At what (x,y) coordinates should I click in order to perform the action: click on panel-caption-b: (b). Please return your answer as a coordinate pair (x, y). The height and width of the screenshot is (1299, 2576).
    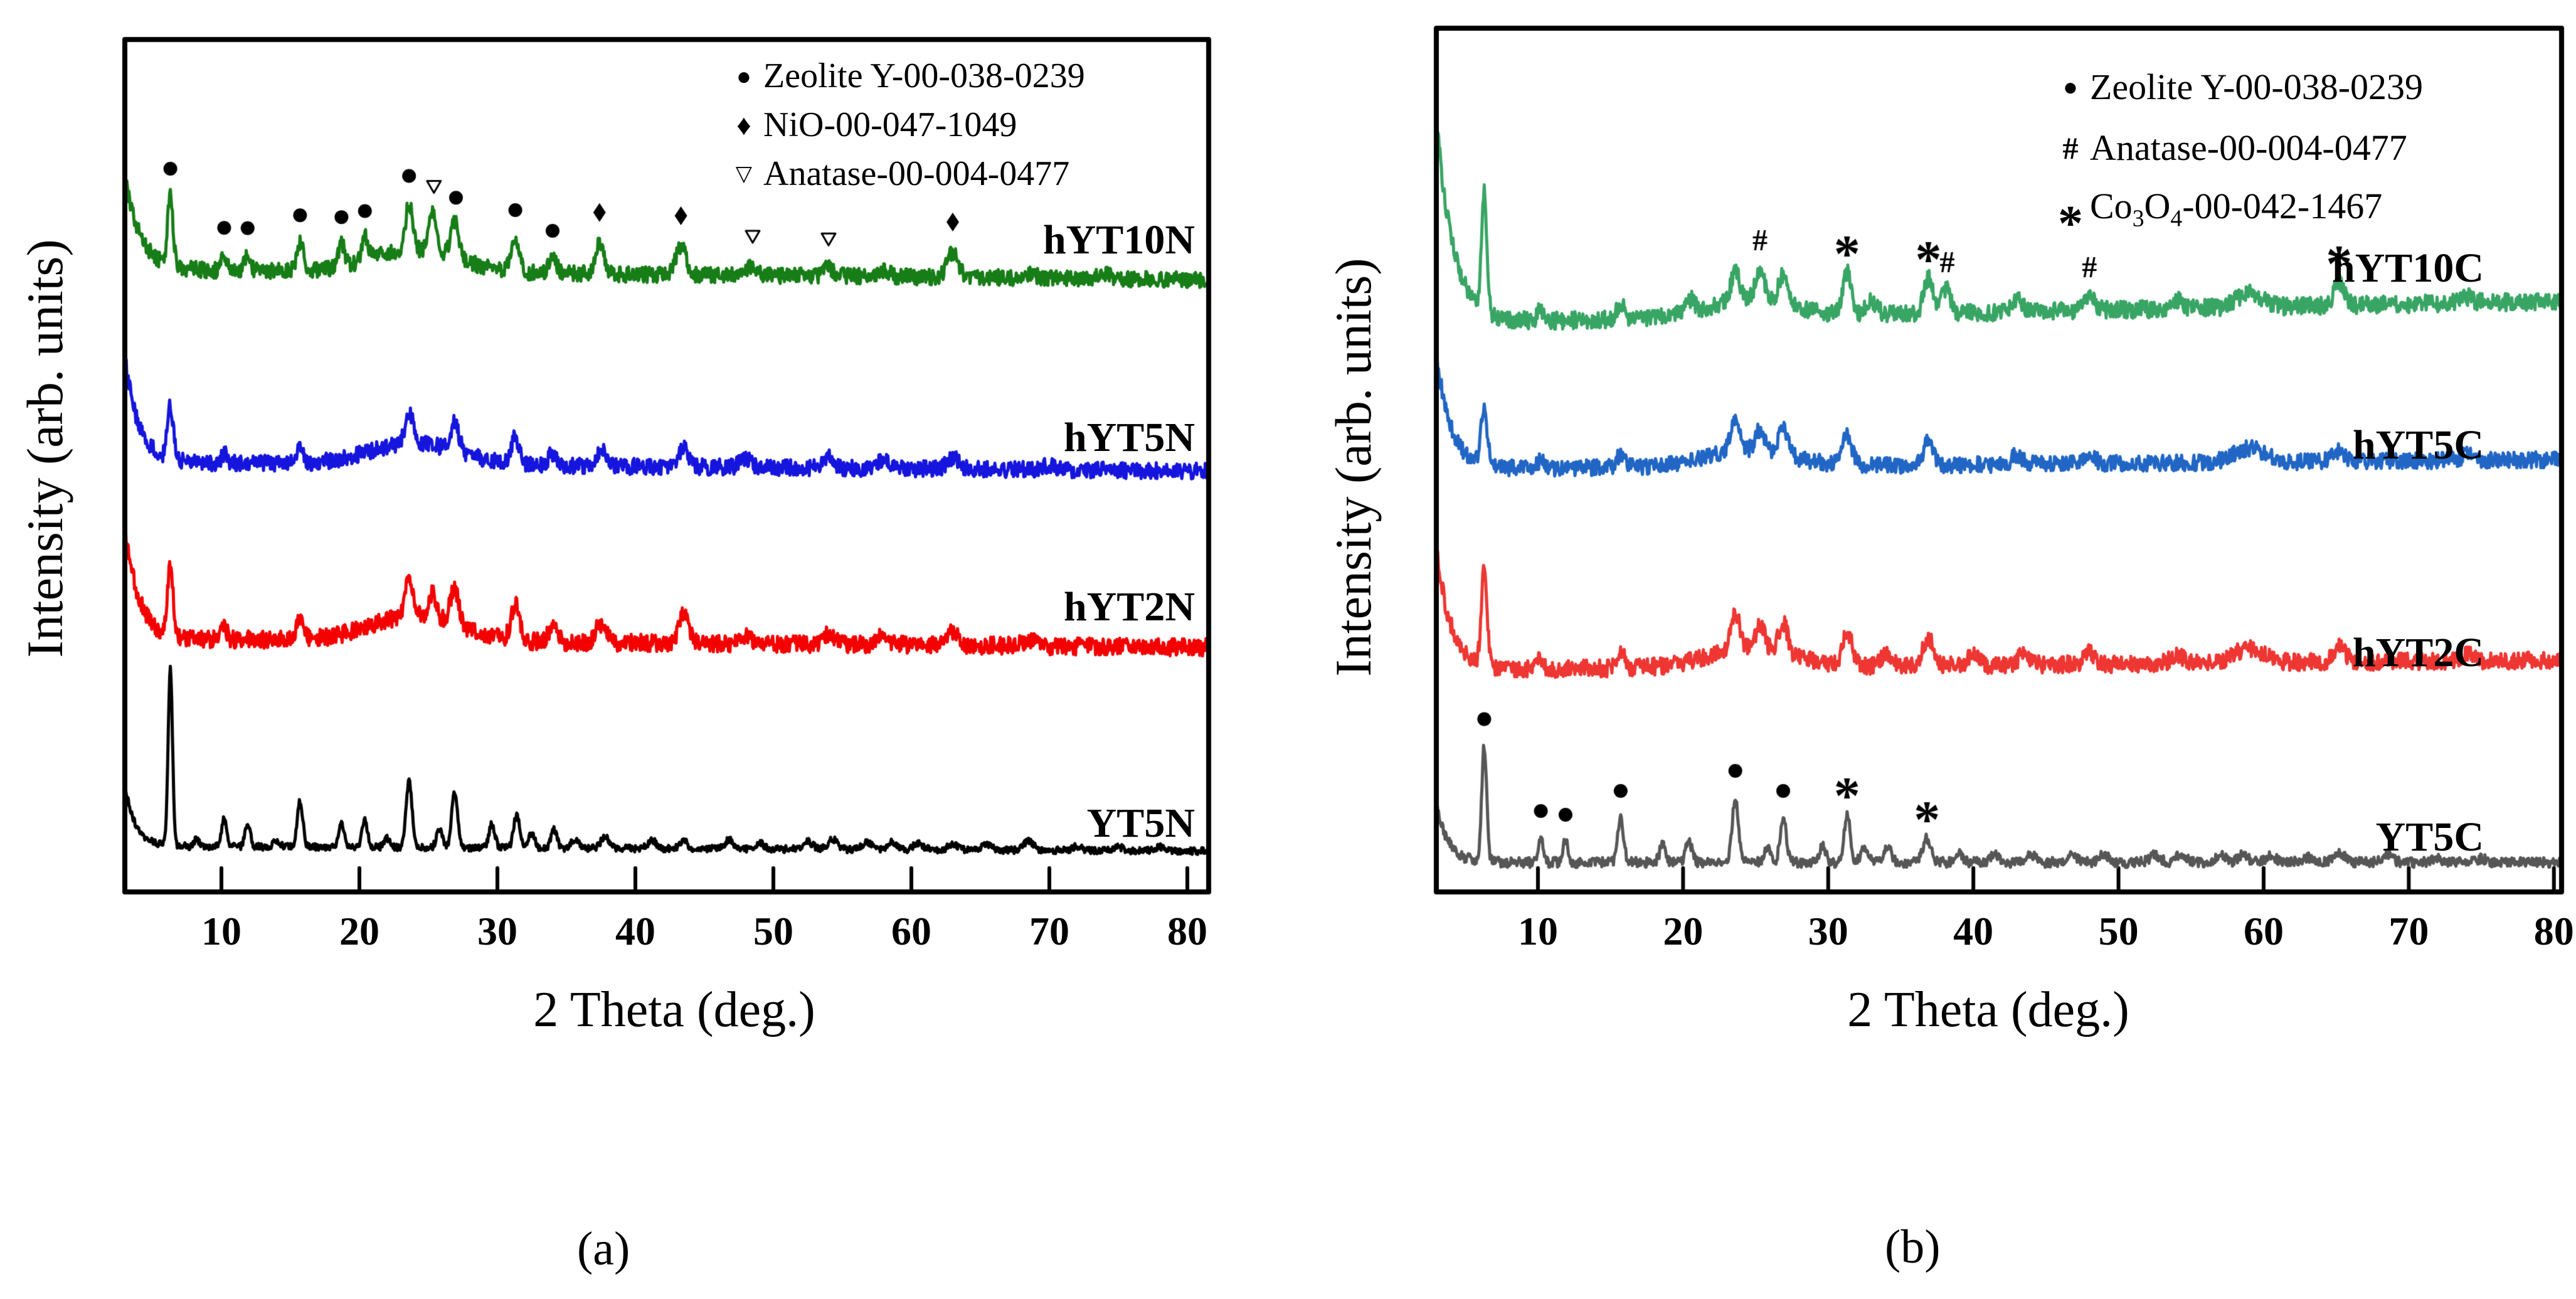
    Looking at the image, I should click on (1913, 1247).